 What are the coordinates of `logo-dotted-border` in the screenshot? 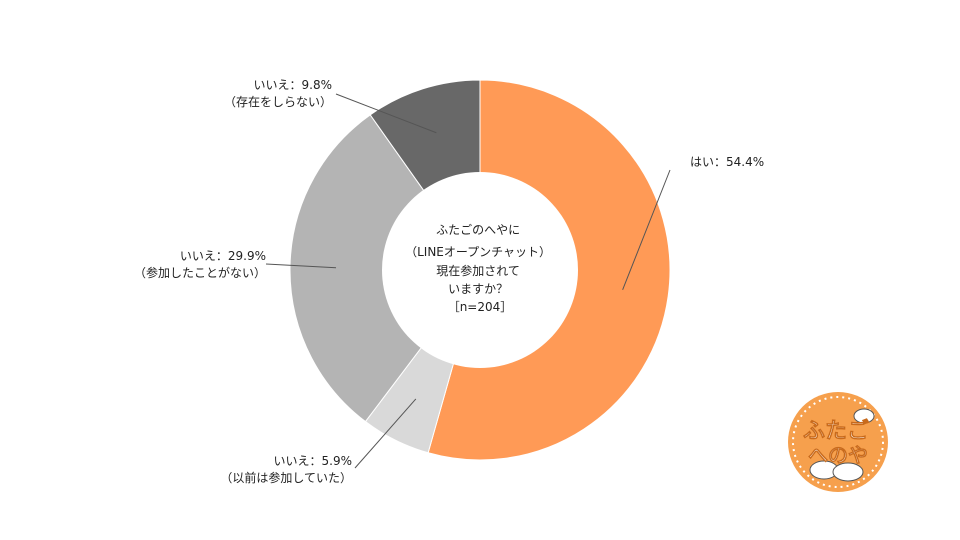 It's located at (838, 442).